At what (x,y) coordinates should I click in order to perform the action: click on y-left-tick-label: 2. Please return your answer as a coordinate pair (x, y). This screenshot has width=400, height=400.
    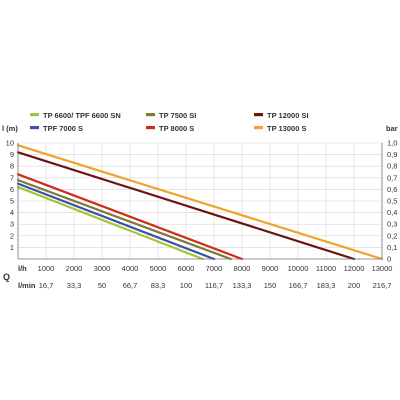
    Looking at the image, I should click on (12, 235).